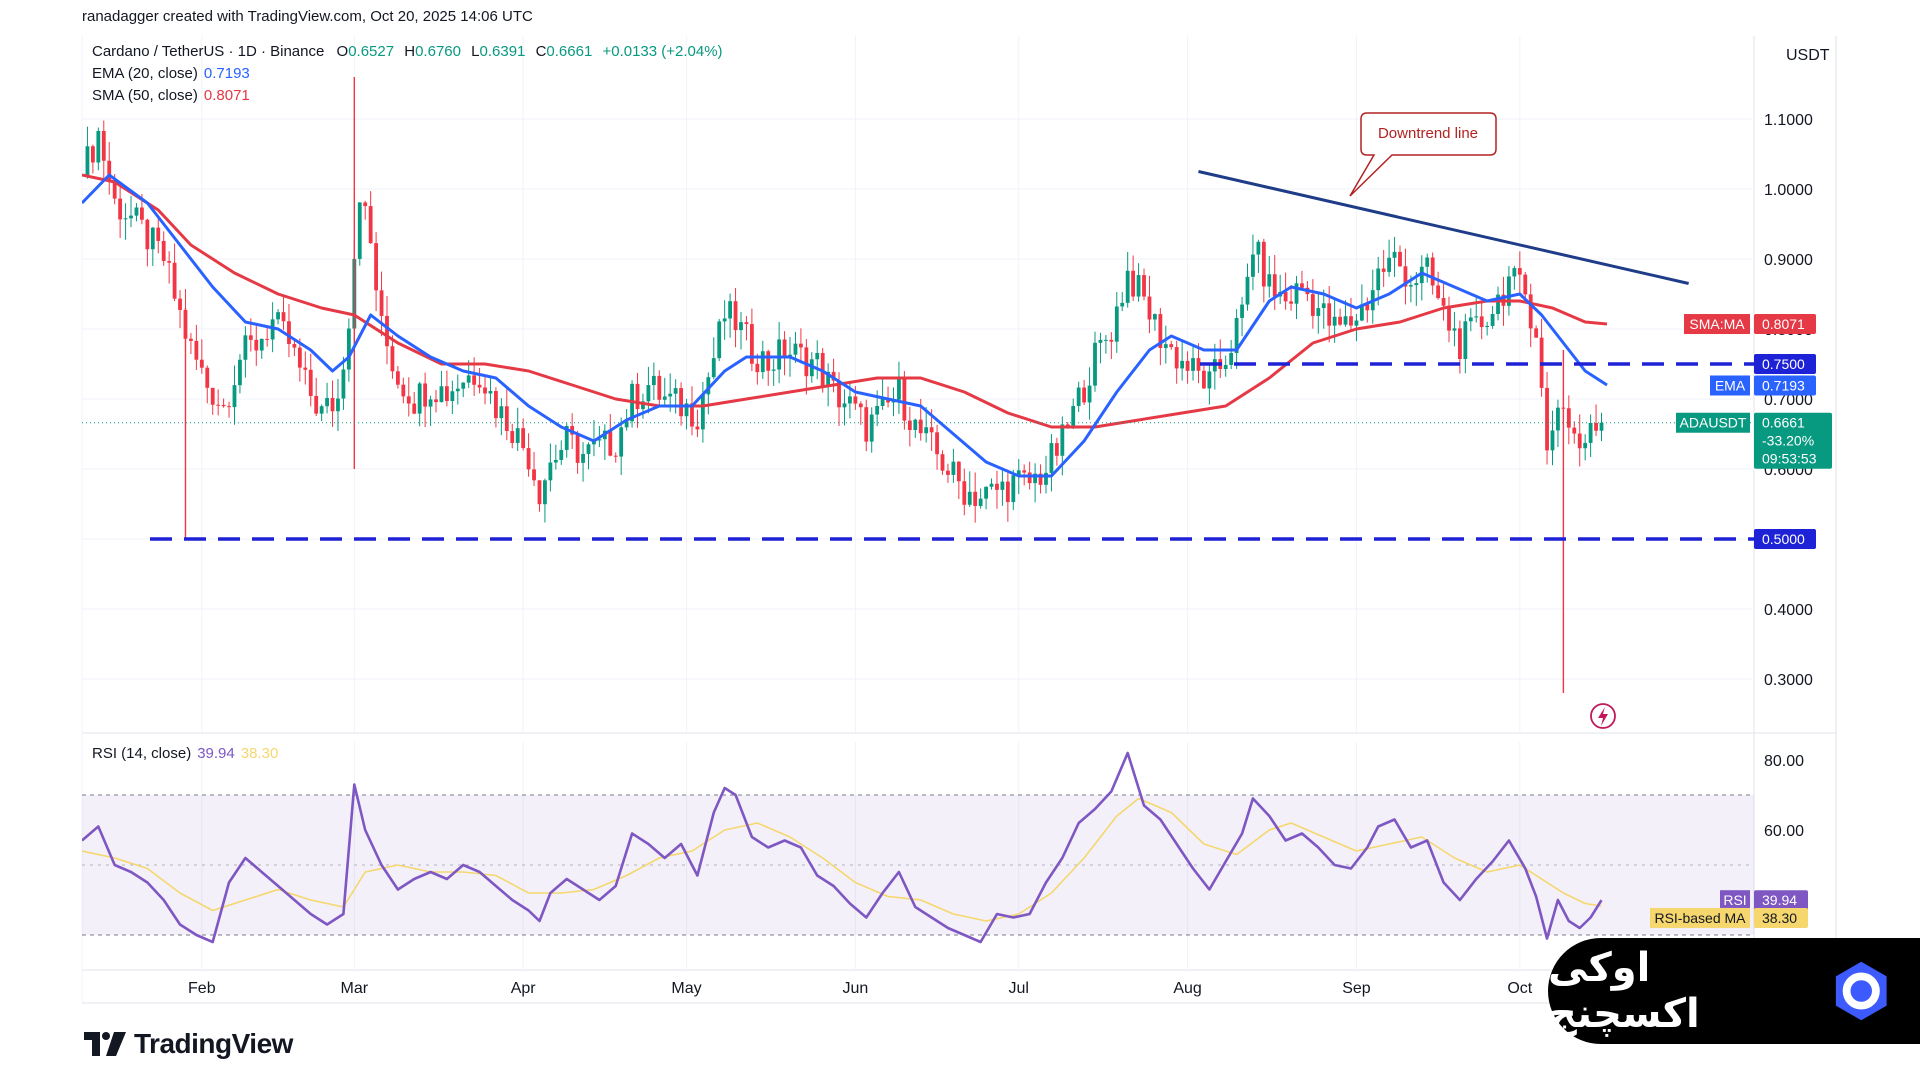  What do you see at coordinates (662, 51) in the screenshot?
I see `ohlc-change: +0.0133 (+2.04%)` at bounding box center [662, 51].